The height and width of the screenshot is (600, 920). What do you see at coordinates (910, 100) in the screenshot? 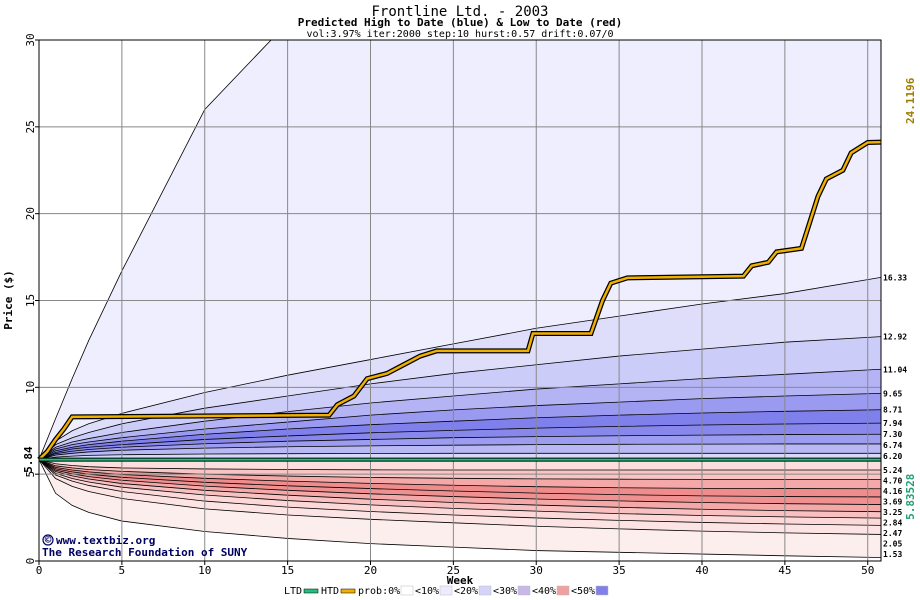
I see `htd-last-value: 24.1196` at bounding box center [910, 100].